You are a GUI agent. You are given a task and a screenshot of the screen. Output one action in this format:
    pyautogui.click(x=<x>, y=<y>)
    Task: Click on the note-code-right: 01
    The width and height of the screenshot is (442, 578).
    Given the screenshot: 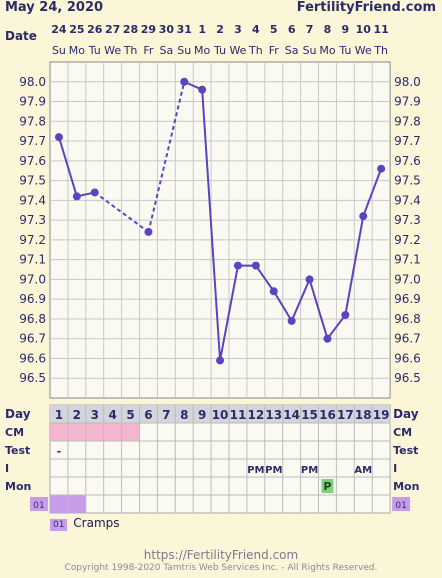 What is the action you would take?
    pyautogui.click(x=400, y=506)
    